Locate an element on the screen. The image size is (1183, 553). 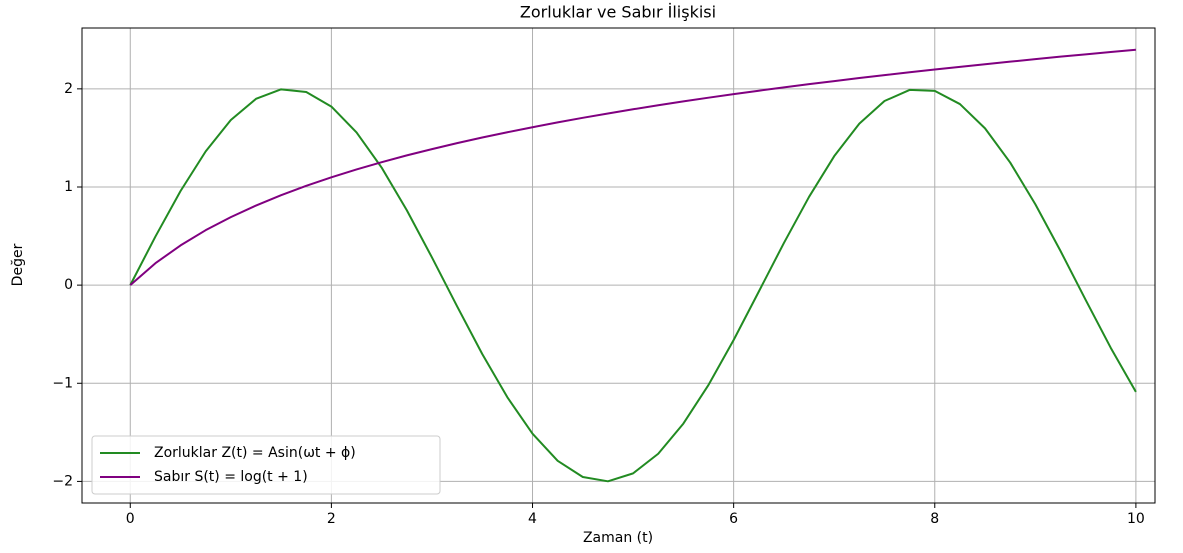
x-axis-label: Zaman (t) is located at coordinates (618, 538).